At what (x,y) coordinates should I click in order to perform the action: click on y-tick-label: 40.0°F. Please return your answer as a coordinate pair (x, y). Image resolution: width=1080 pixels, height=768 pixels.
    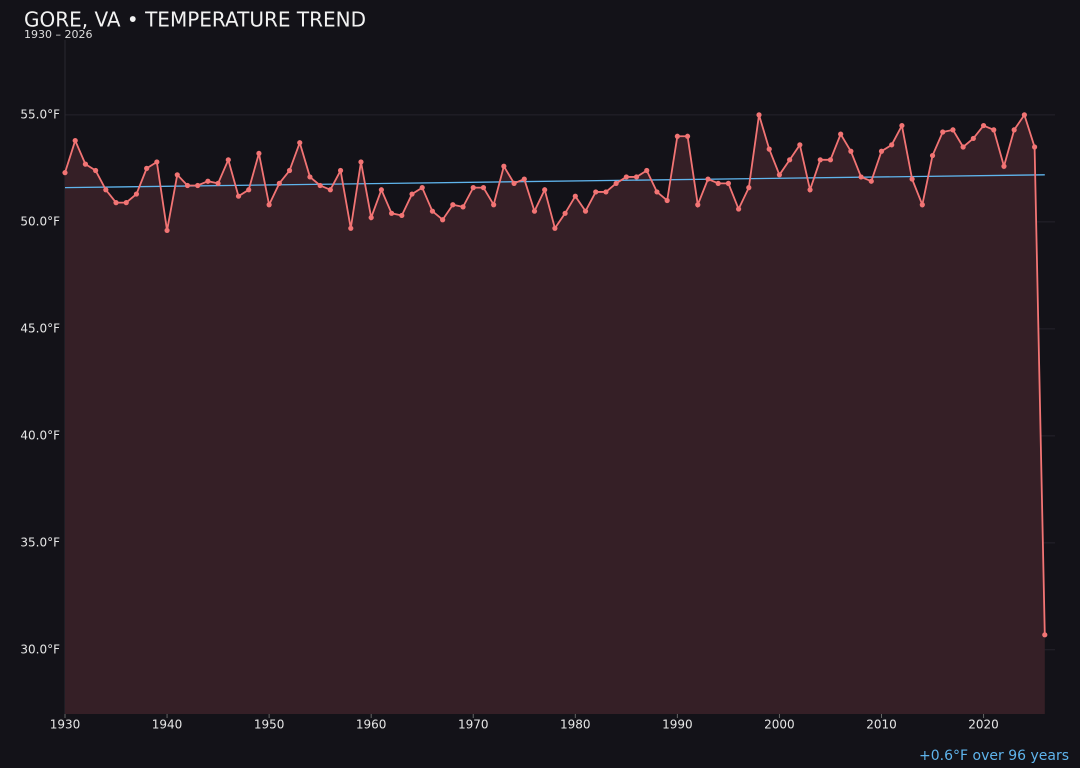
    Looking at the image, I should click on (40, 435).